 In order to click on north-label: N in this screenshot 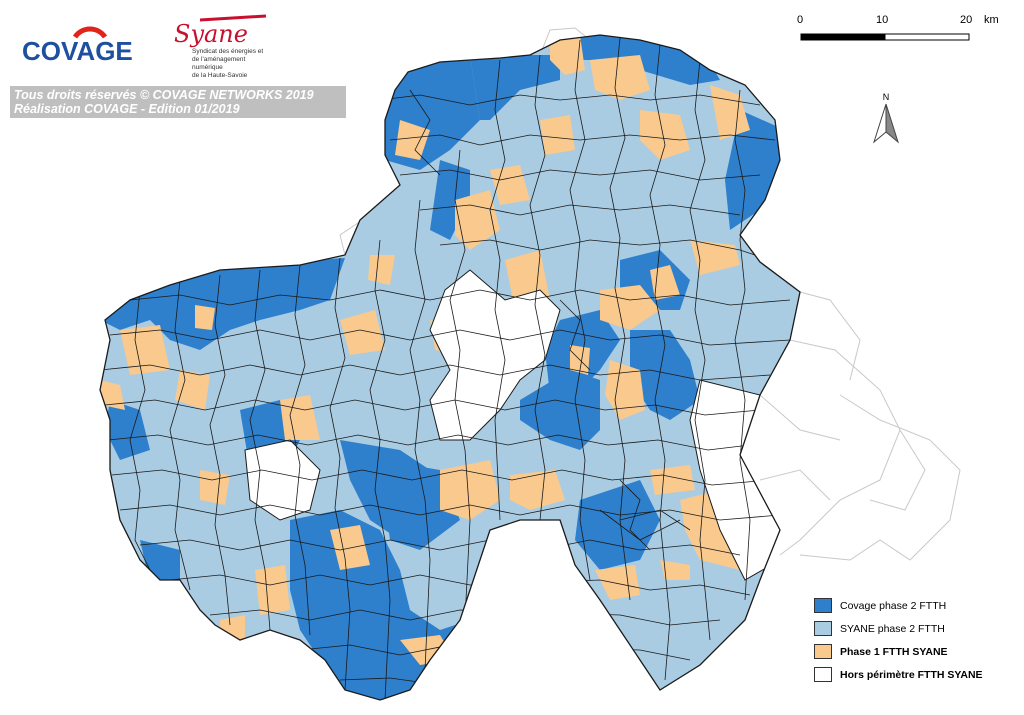, I will do `click(886, 97)`.